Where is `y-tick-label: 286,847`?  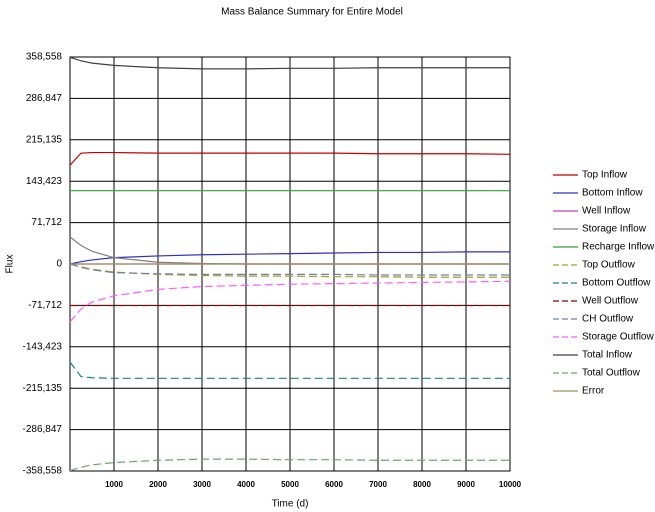 y-tick-label: 286,847 is located at coordinates (44, 98).